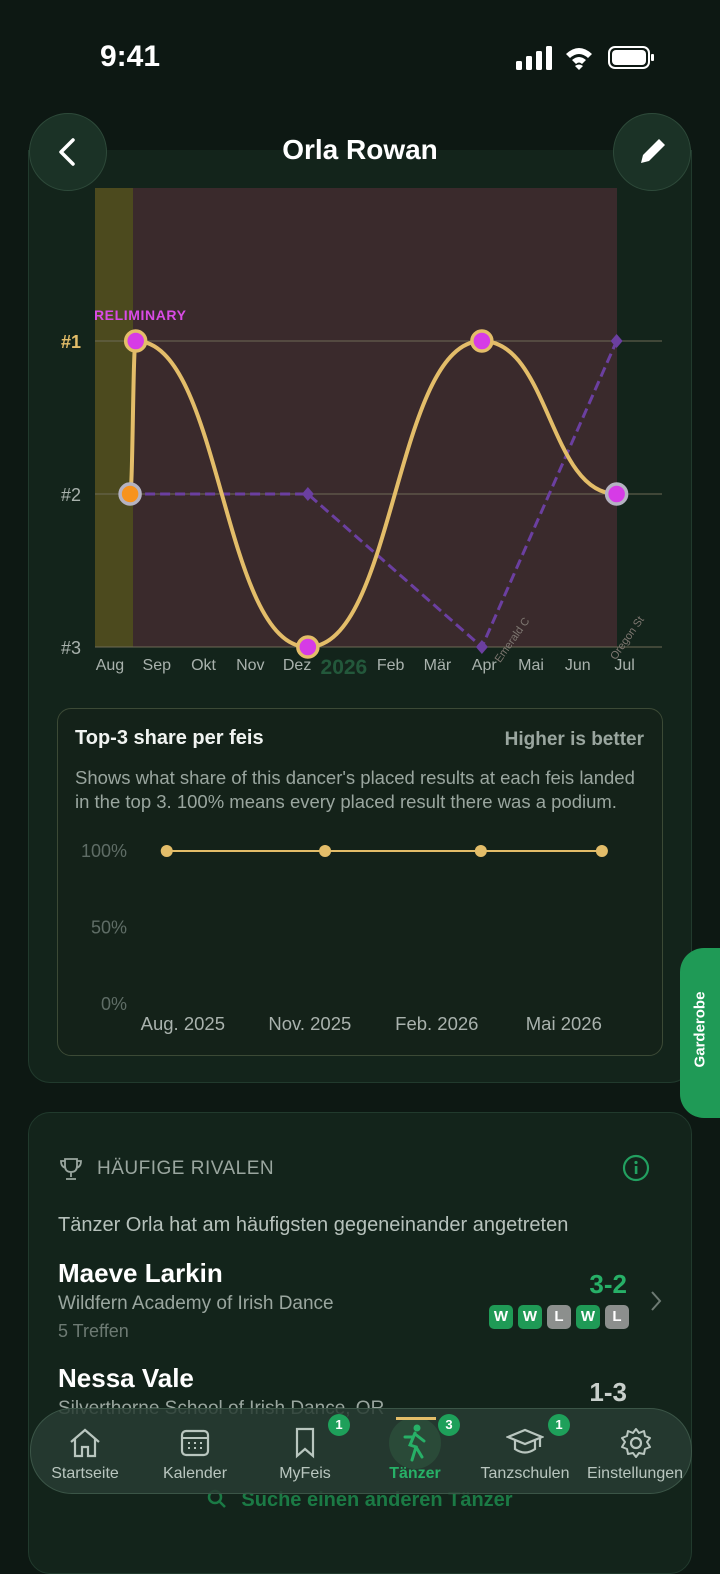 Image resolution: width=720 pixels, height=1574 pixels. What do you see at coordinates (140, 1273) in the screenshot?
I see `rival-name: Maeve Larkin` at bounding box center [140, 1273].